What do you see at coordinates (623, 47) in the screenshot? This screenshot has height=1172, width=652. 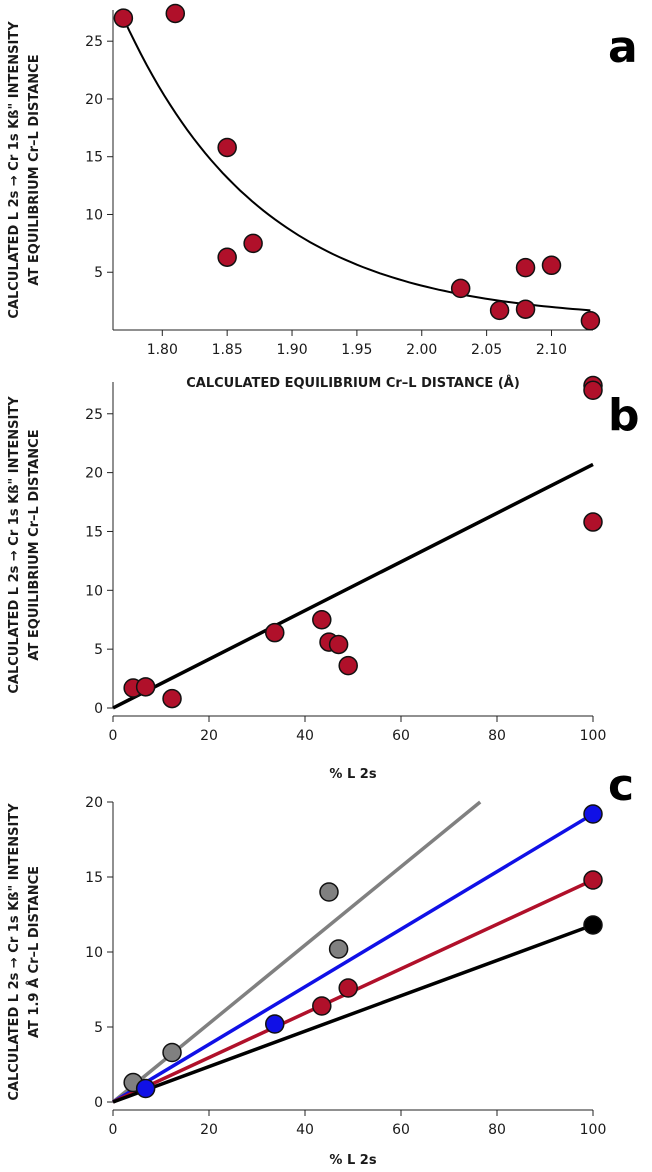 I see `panel-letter-a: a` at bounding box center [623, 47].